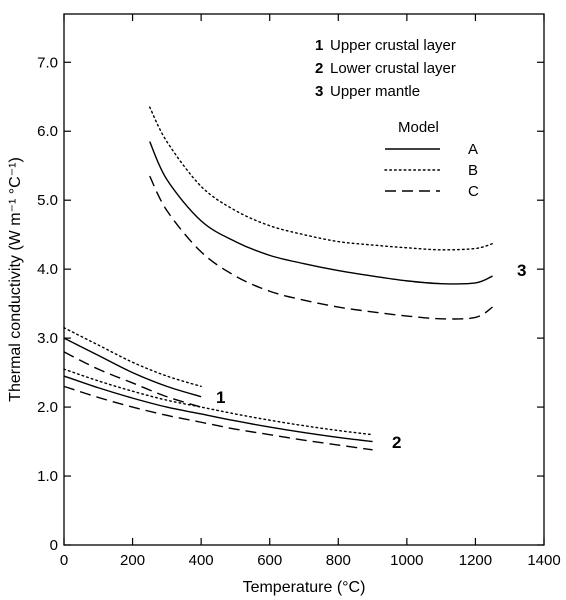  I want to click on legend-layer-number: 1, so click(319, 45).